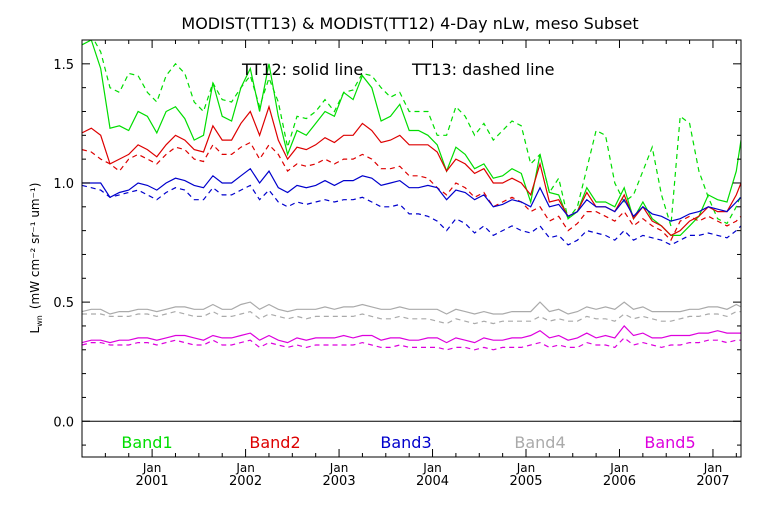 The width and height of the screenshot is (768, 512). I want to click on legend: Band1 Band2 Band3 Band4 Band5, so click(408, 442).